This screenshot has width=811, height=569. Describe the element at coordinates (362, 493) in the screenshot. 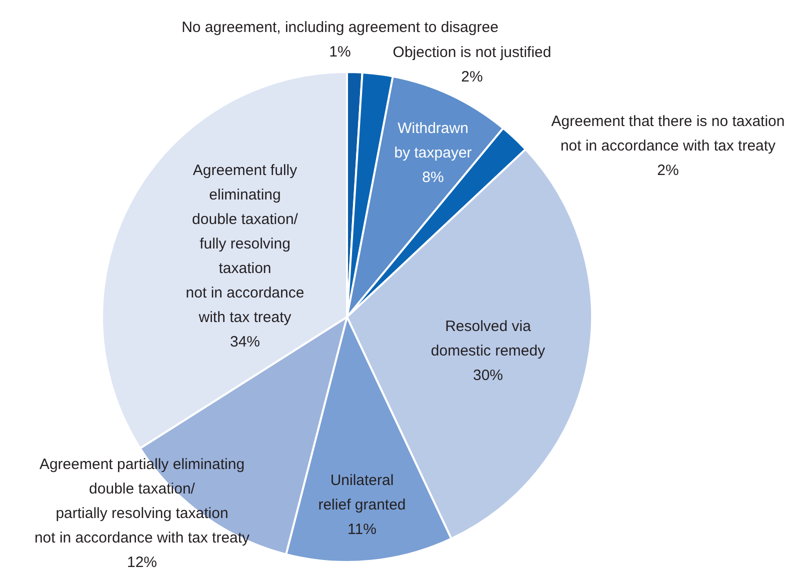

I see `slice-label: Unilateral relief granted` at that location.